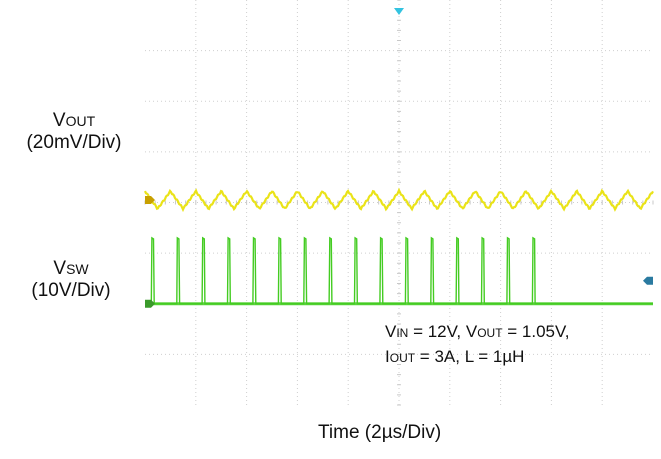 Image resolution: width=661 pixels, height=459 pixels. I want to click on cond-l2-a: I, so click(387, 356).